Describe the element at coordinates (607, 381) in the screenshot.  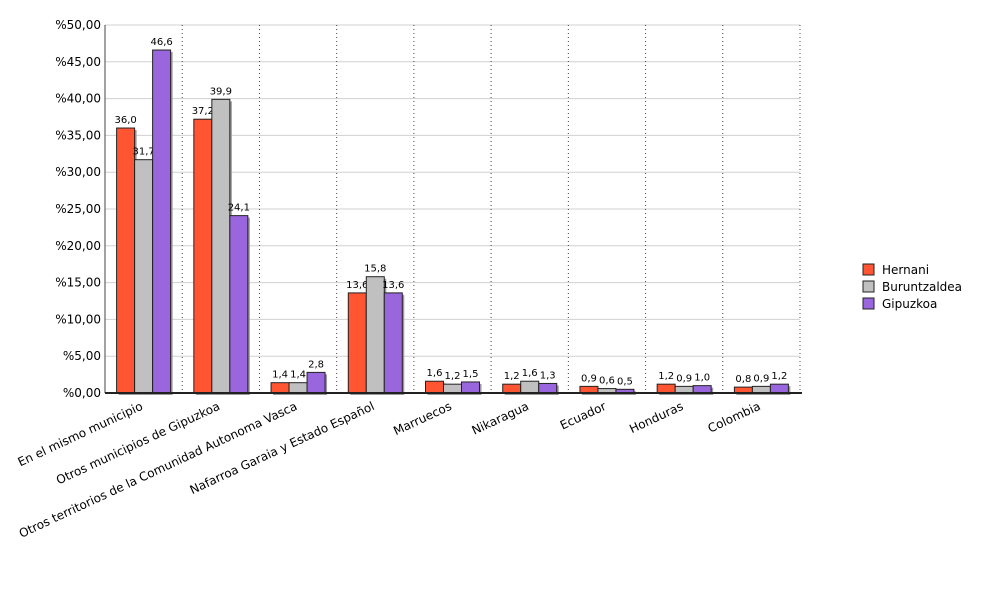
I see `value-label: 0,6` at that location.